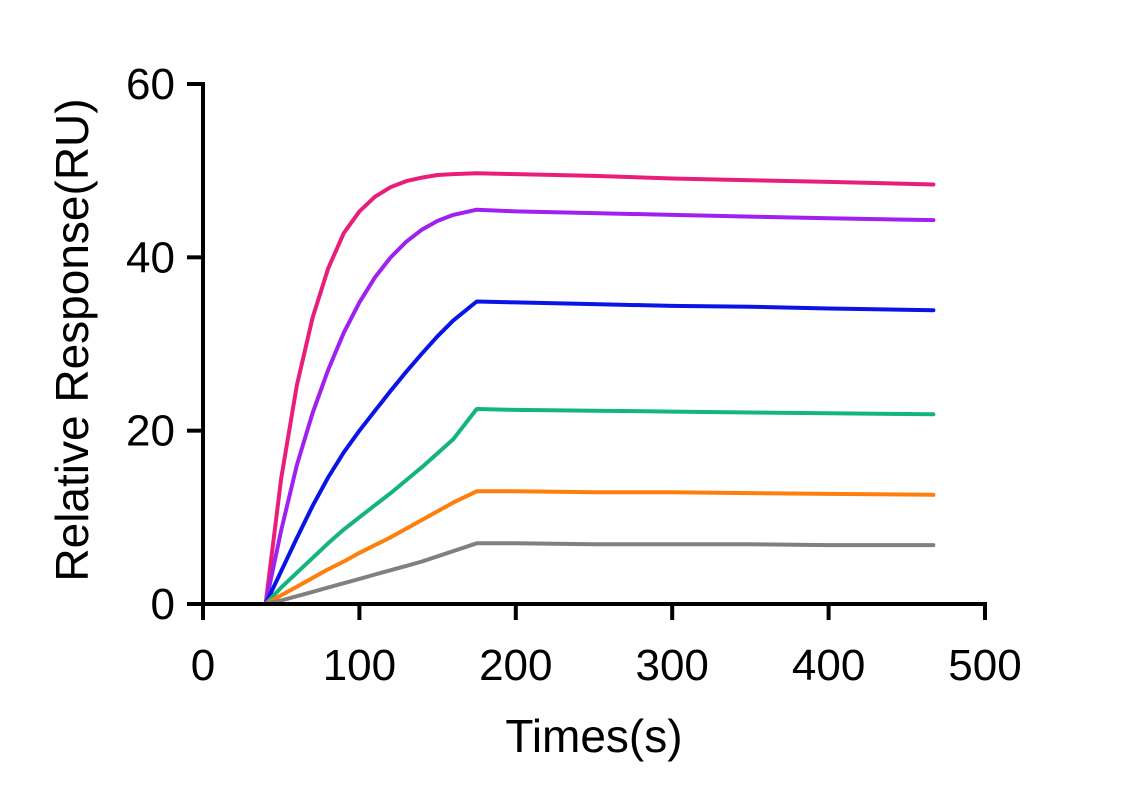 This screenshot has width=1139, height=800. Describe the element at coordinates (150, 257) in the screenshot. I see `y-tick-label: 40` at that location.